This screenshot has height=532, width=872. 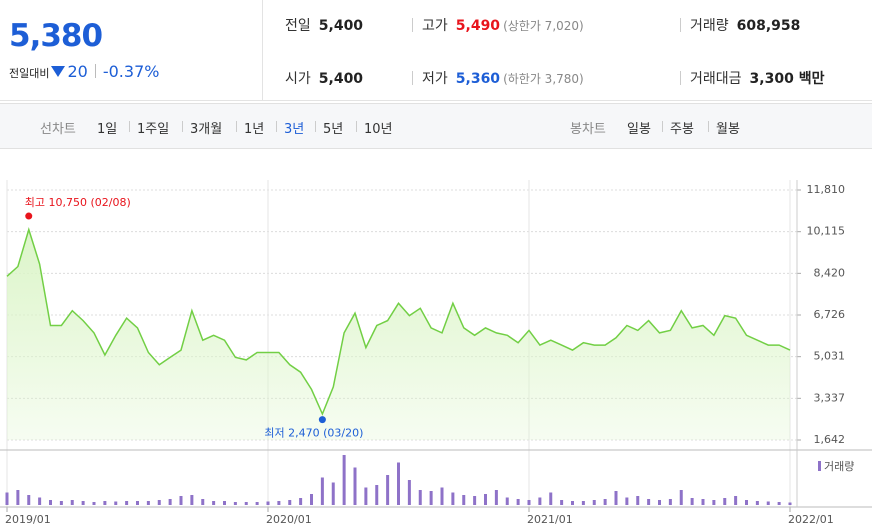 I want to click on summary-label: 거래량, so click(x=709, y=26).